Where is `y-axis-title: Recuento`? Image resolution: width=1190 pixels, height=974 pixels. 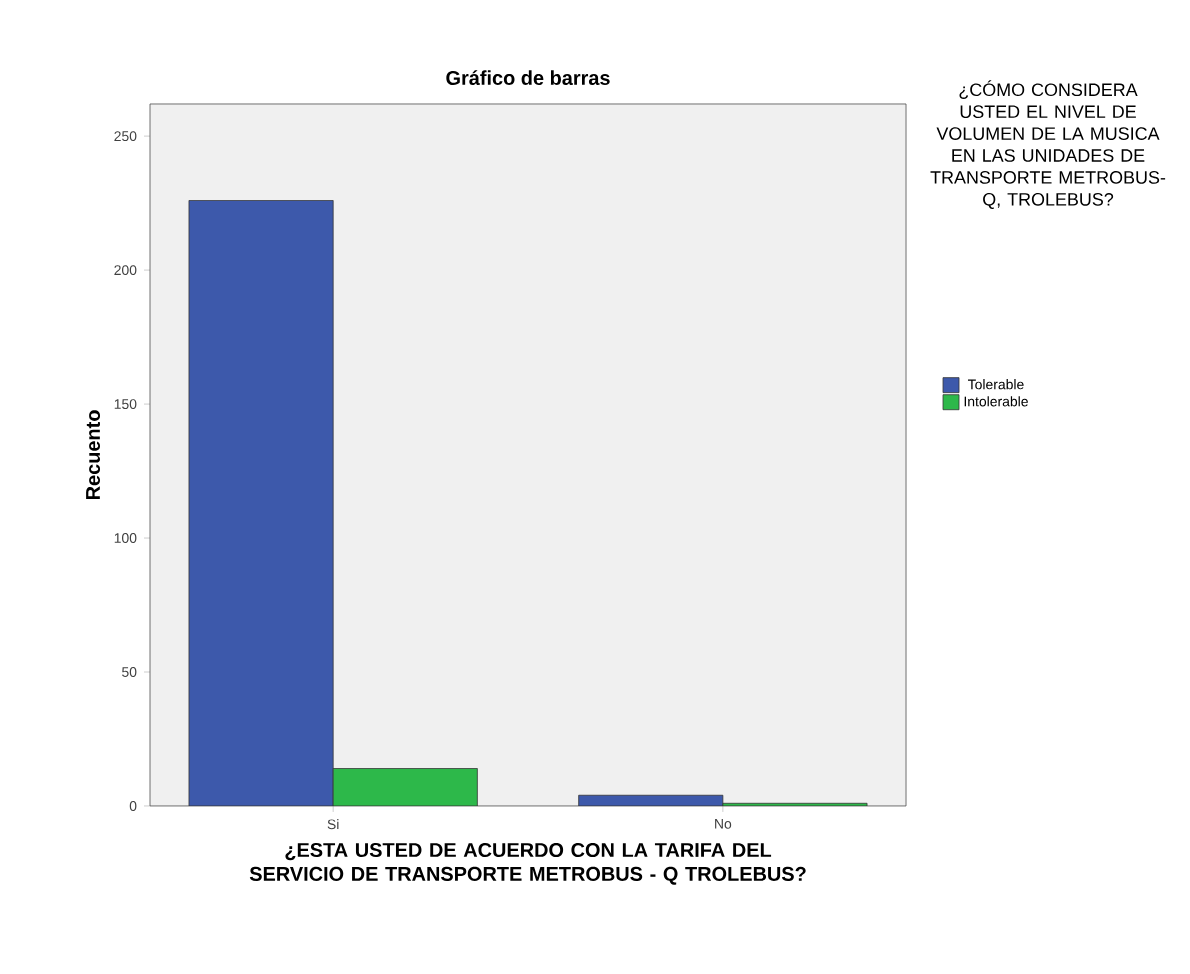 y-axis-title: Recuento is located at coordinates (93, 455).